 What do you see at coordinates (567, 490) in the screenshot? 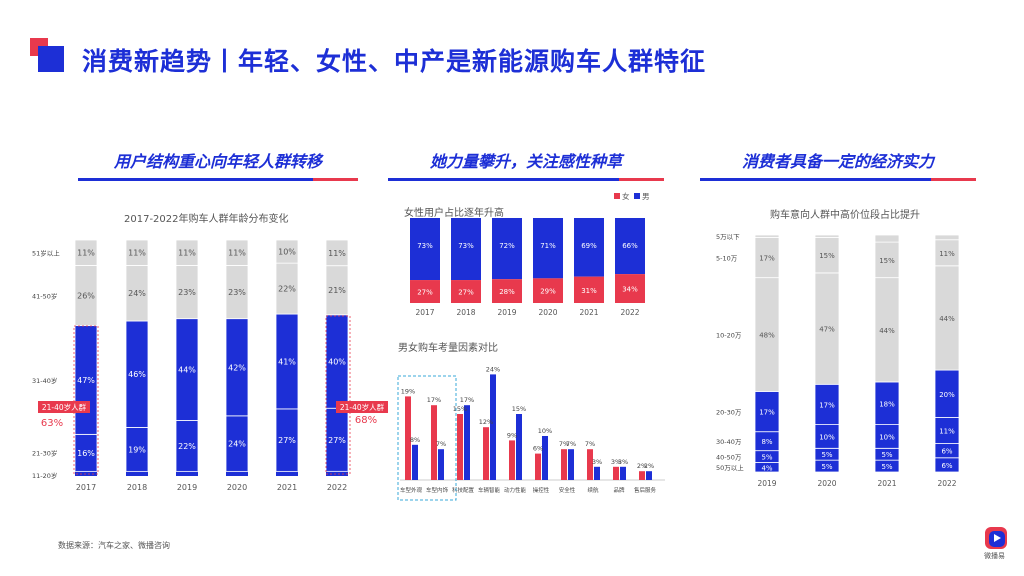
I see `x-tick-label: 安全性` at bounding box center [567, 490].